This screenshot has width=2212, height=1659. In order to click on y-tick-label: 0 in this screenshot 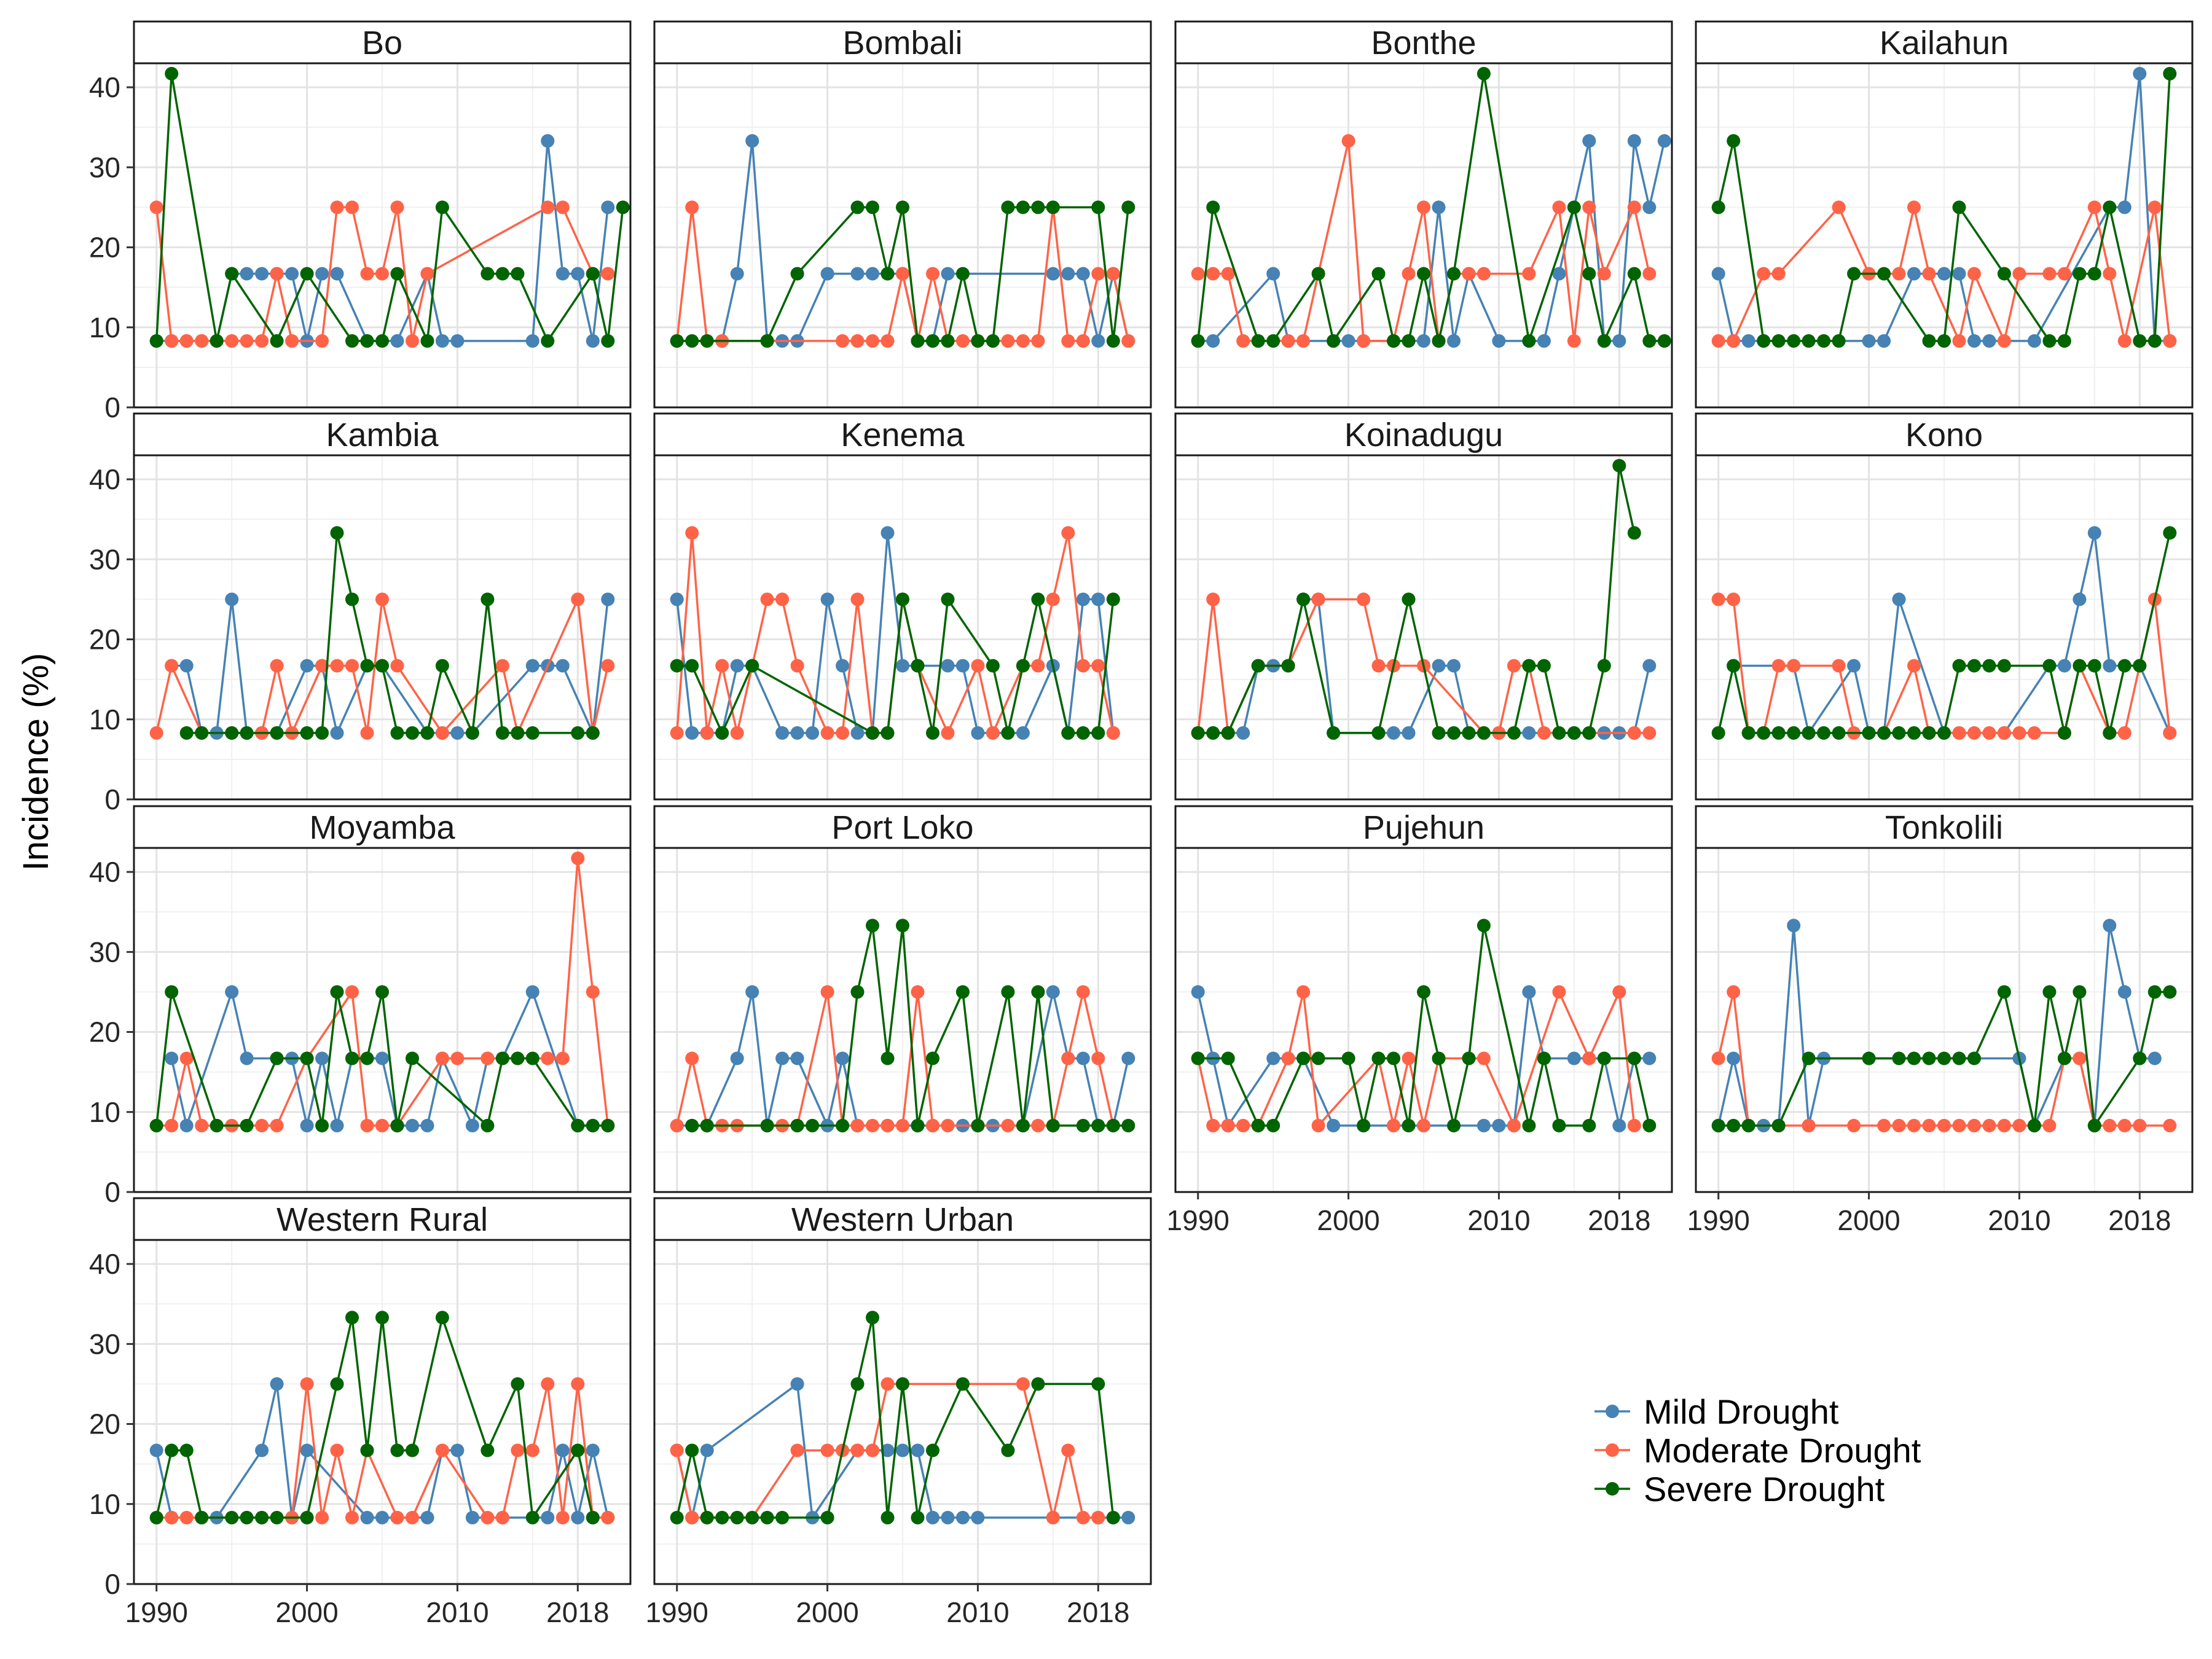, I will do `click(112, 1584)`.